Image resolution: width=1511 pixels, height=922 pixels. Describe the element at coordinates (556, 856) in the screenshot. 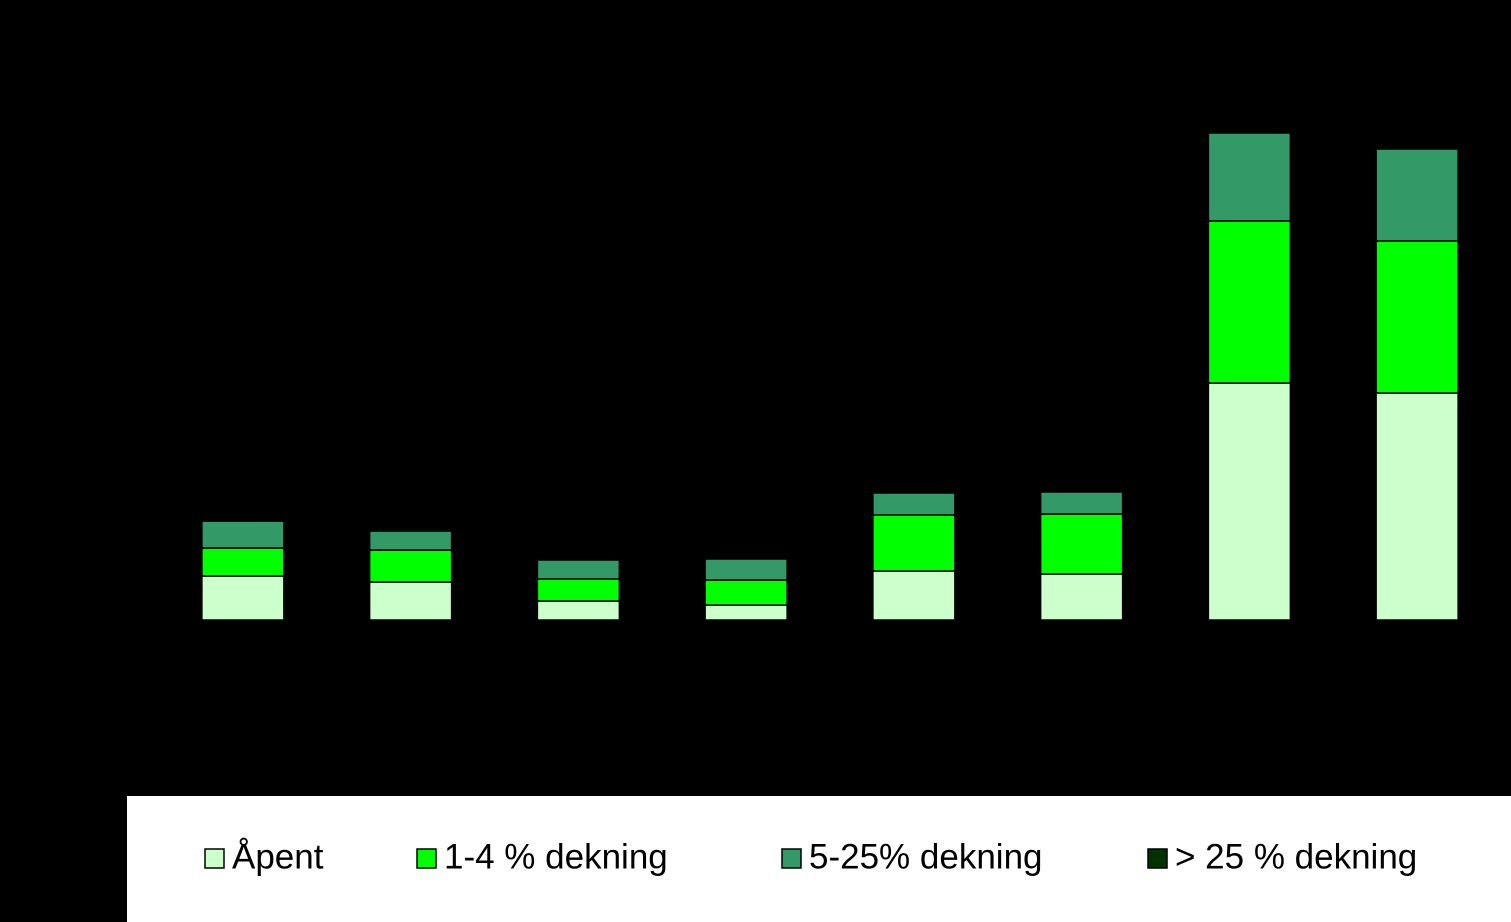

I see `legend-label: 1-4 % dekning` at that location.